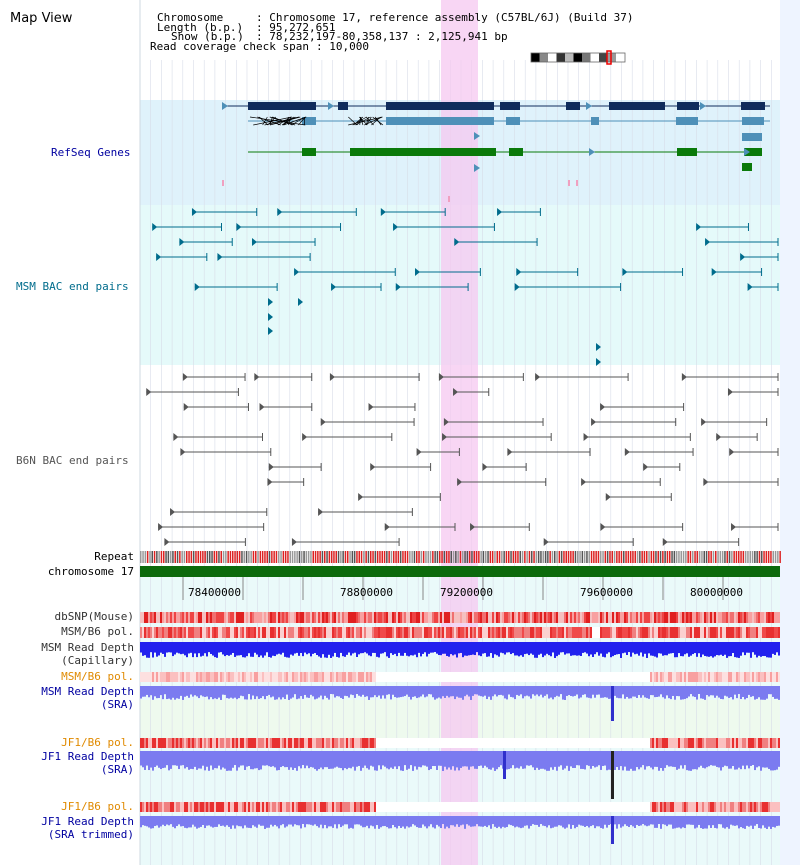 The width and height of the screenshot is (800, 865). I want to click on track-label-jf1-pol-2: JF1/B6 pol., so click(97, 806).